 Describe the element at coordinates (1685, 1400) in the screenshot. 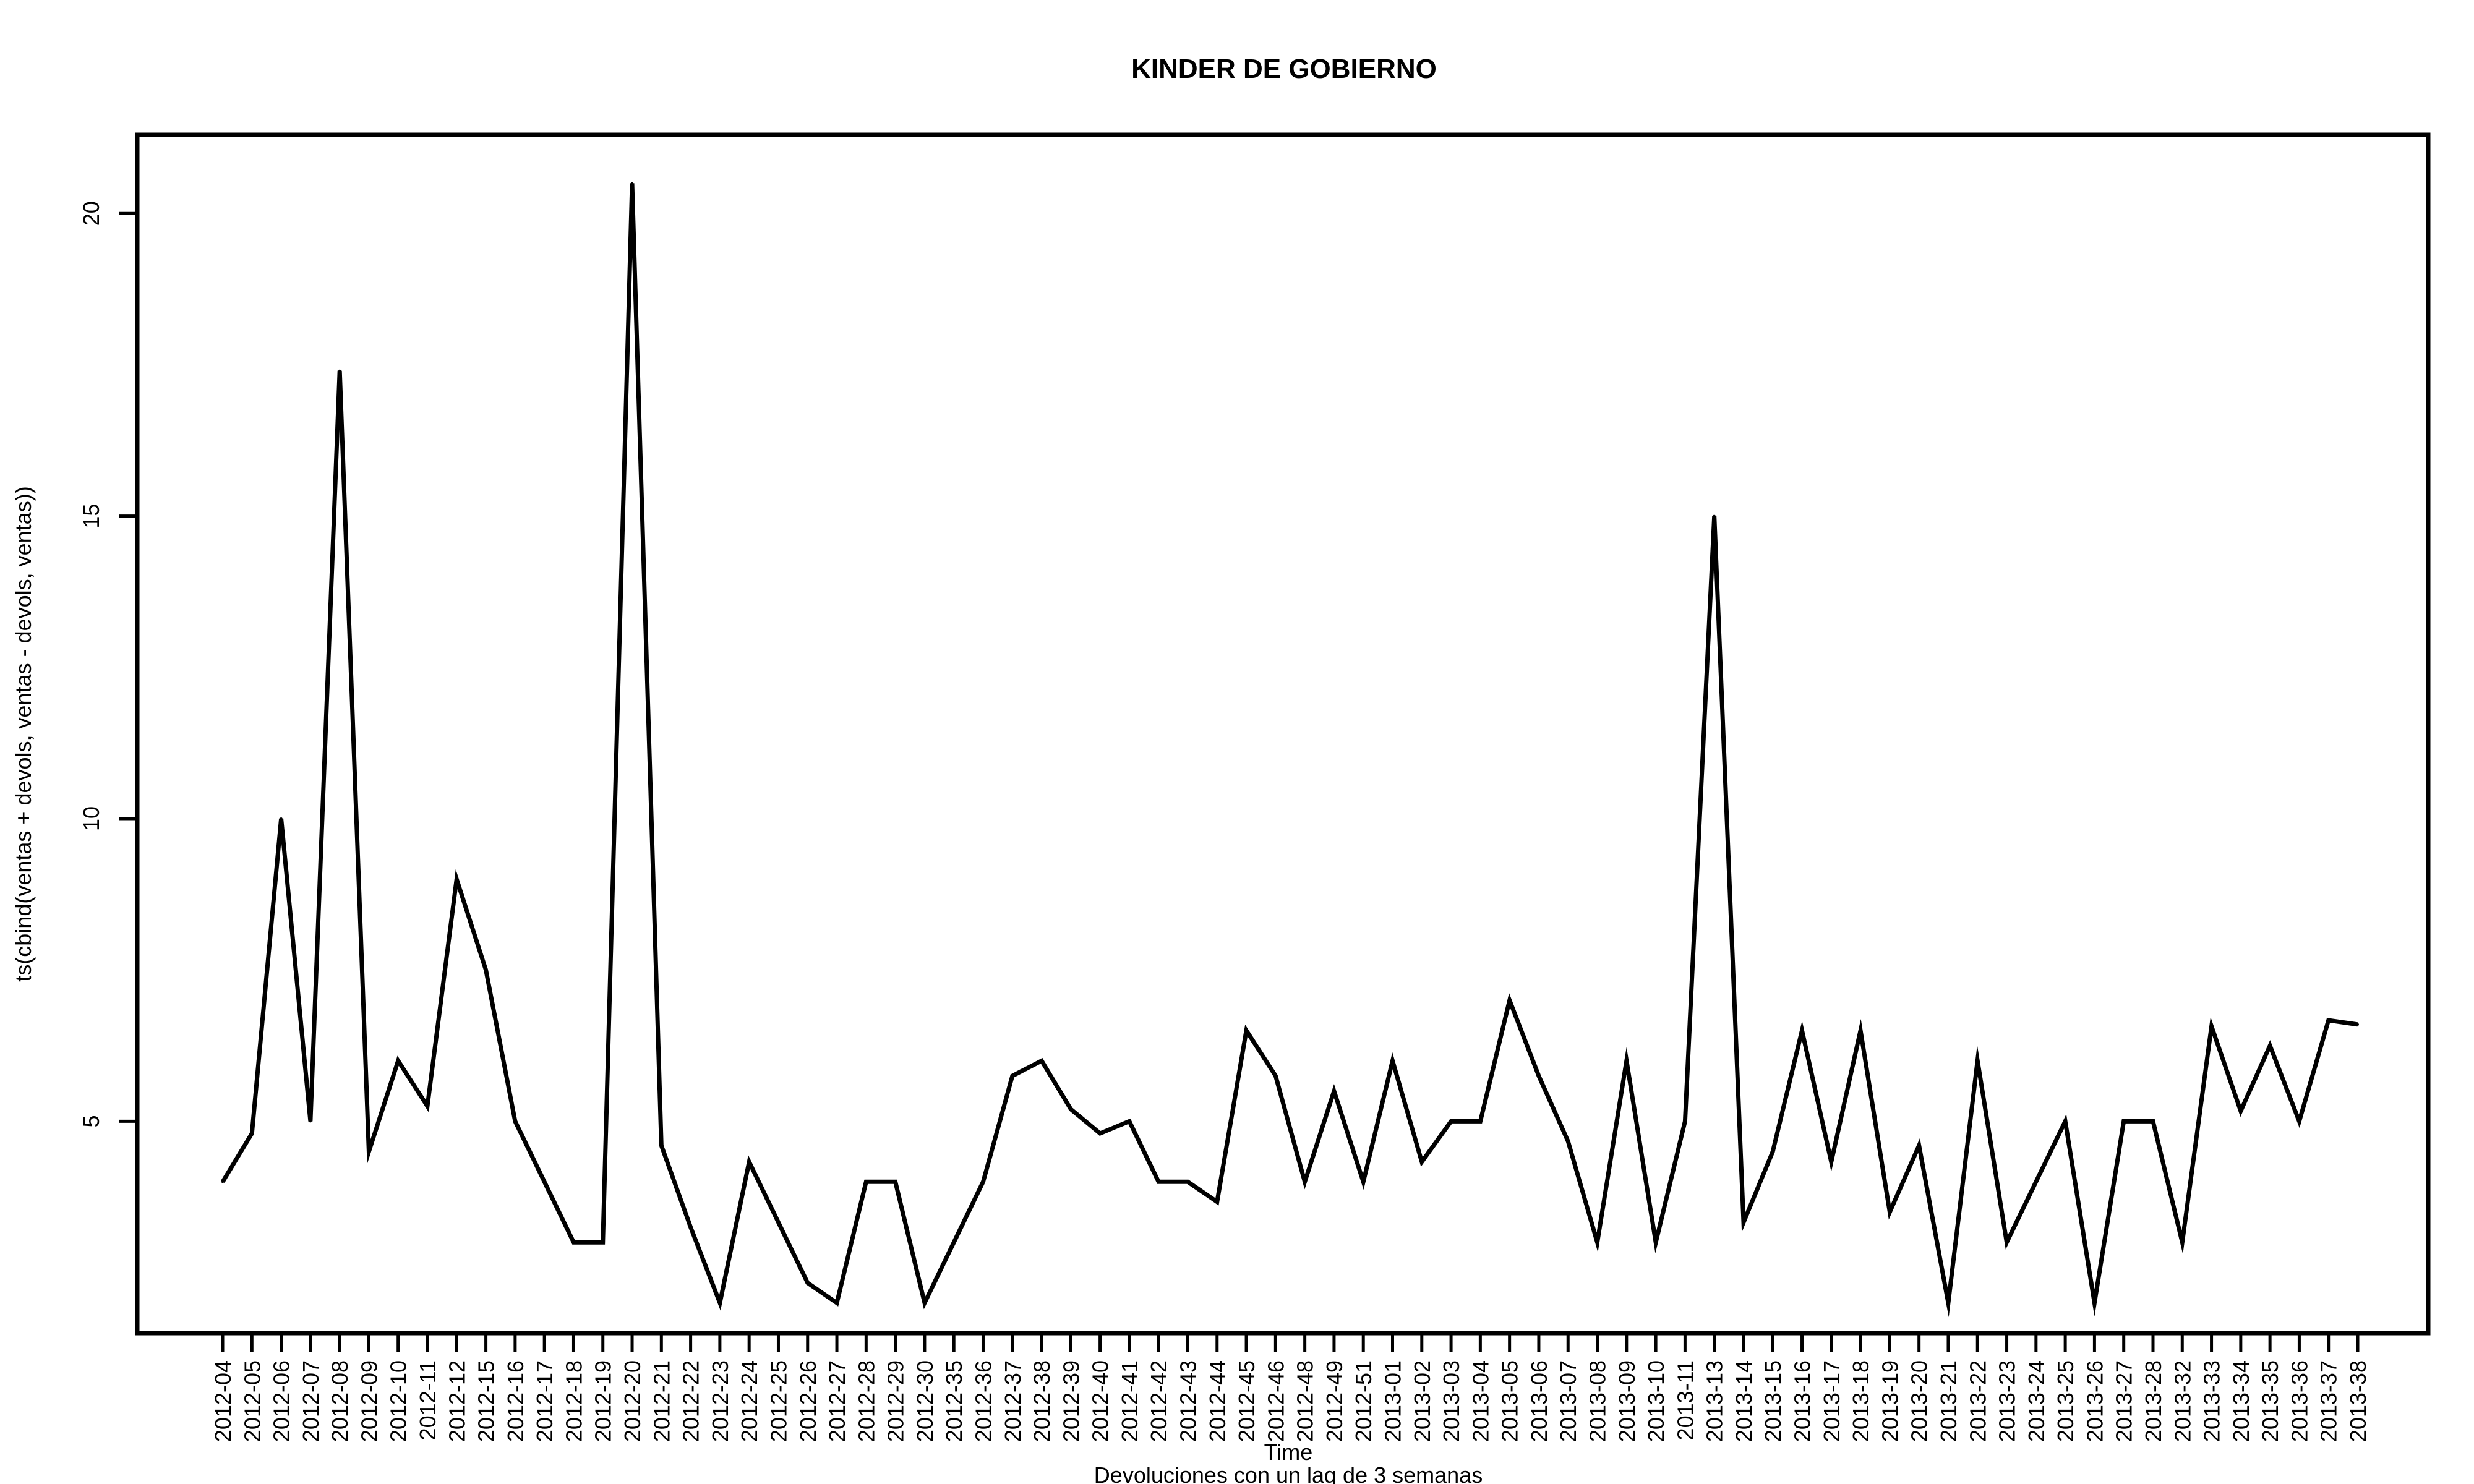

I see `x-tick-label: 2013-11` at that location.